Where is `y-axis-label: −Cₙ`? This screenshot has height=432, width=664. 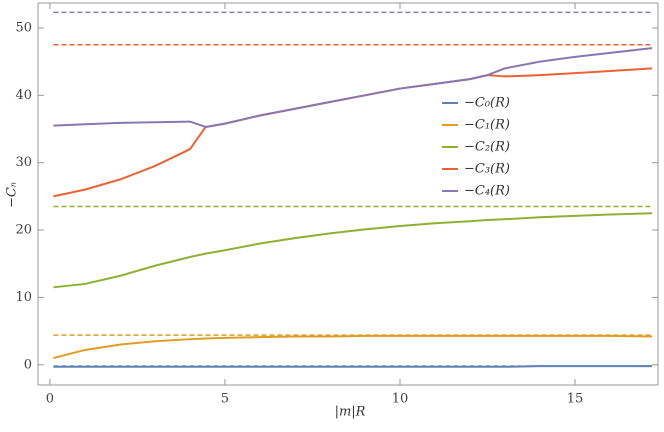 y-axis-label: −Cₙ is located at coordinates (12, 195).